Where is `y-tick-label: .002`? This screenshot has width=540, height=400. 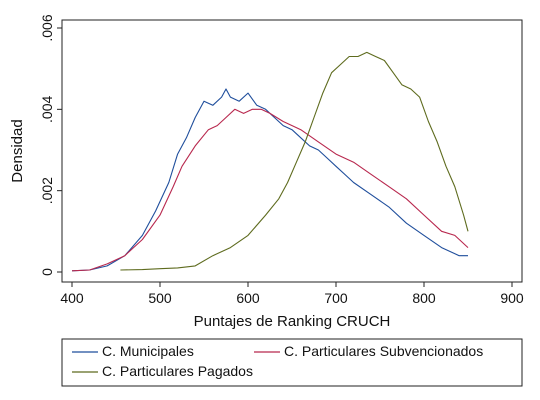
y-tick-label: .002 is located at coordinates (47, 190).